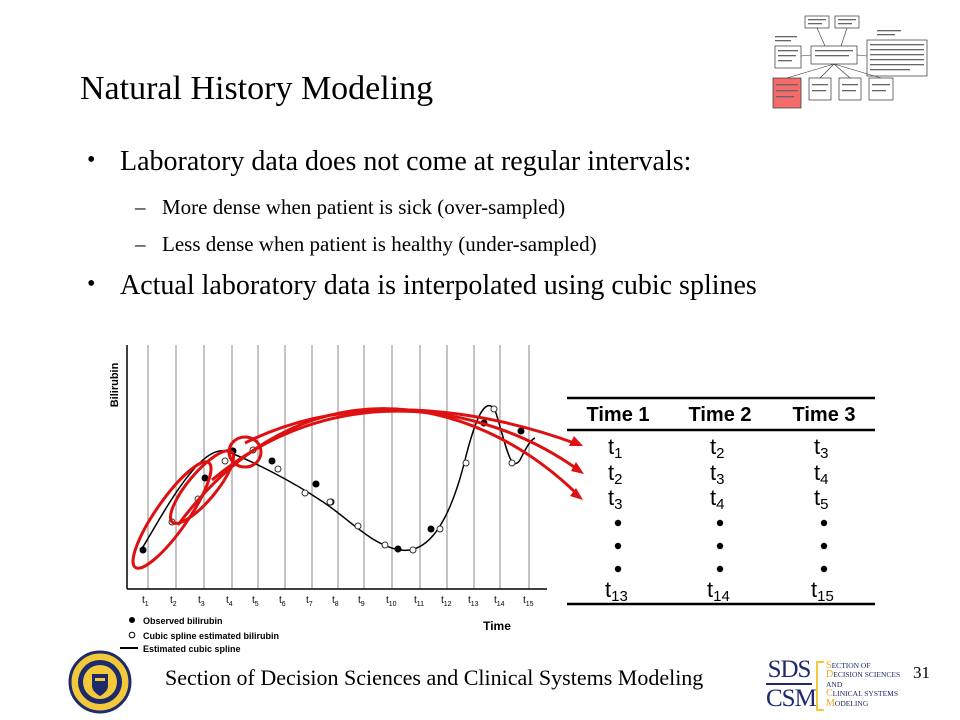 The height and width of the screenshot is (720, 960). What do you see at coordinates (497, 626) in the screenshot?
I see `x-axis-label: Time` at bounding box center [497, 626].